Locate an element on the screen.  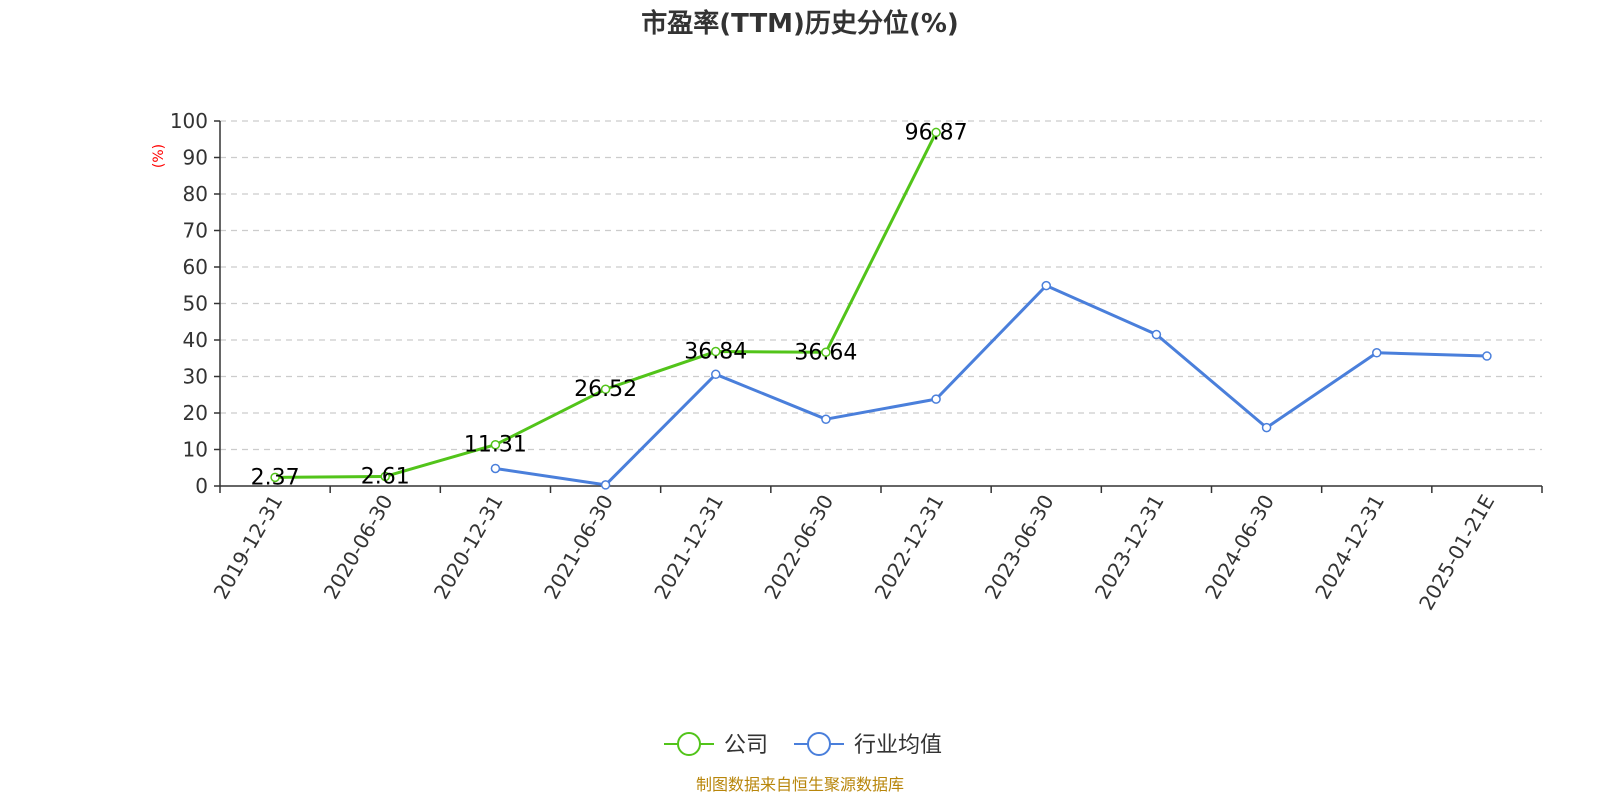
y-tick-label: 20 is located at coordinates (195, 413).